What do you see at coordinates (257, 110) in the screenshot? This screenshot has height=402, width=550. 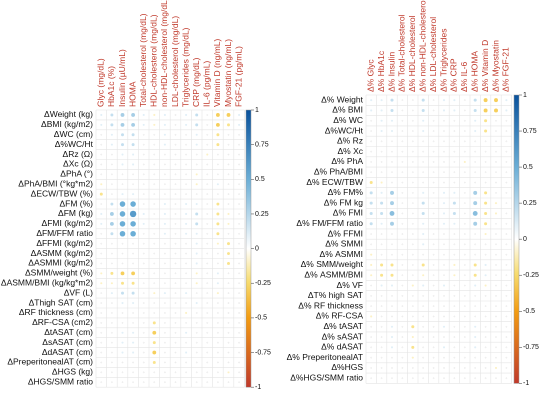 I see `colorbar-tick-label: 1` at bounding box center [257, 110].